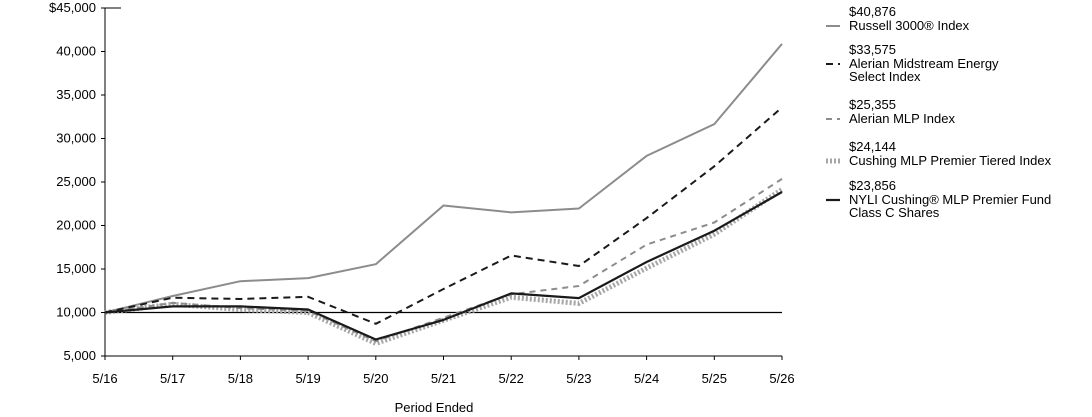 The image size is (1092, 417). I want to click on legend-series-name: NYLI Cushing® MLP Premier Fund, so click(950, 199).